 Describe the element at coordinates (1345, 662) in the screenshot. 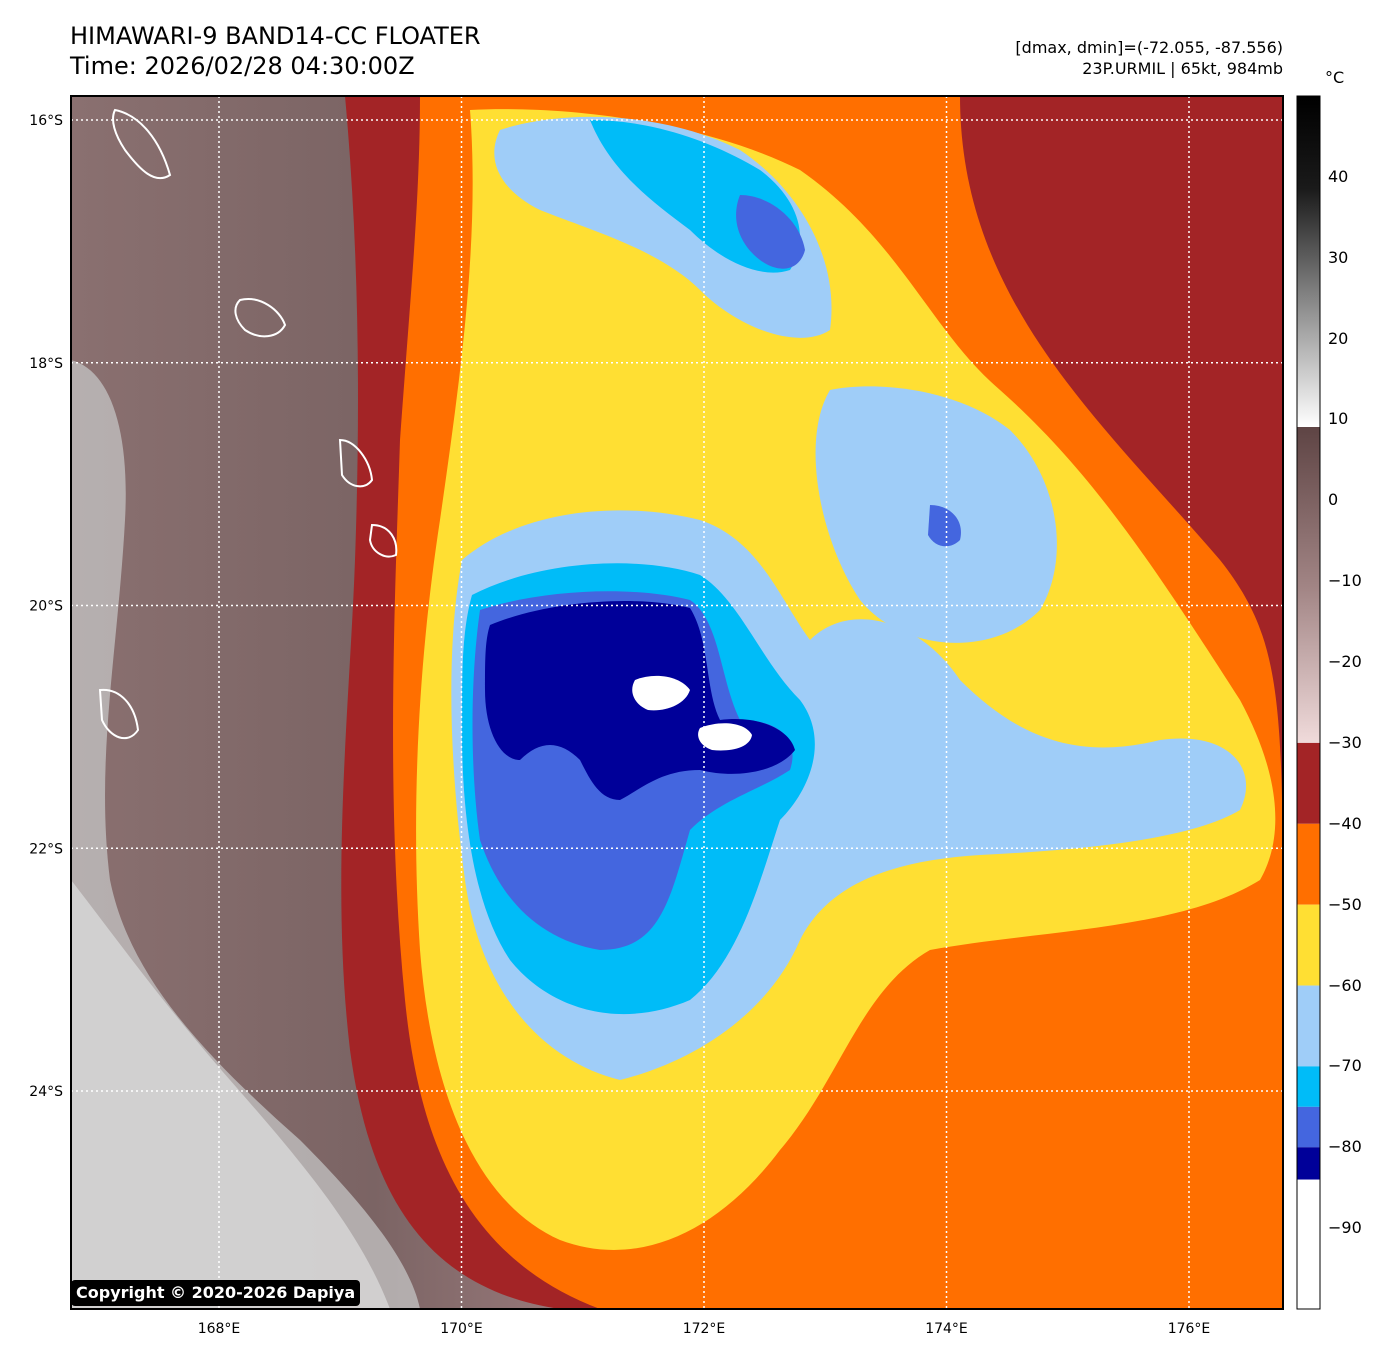

I see `colorbar-tick-label: −20` at that location.